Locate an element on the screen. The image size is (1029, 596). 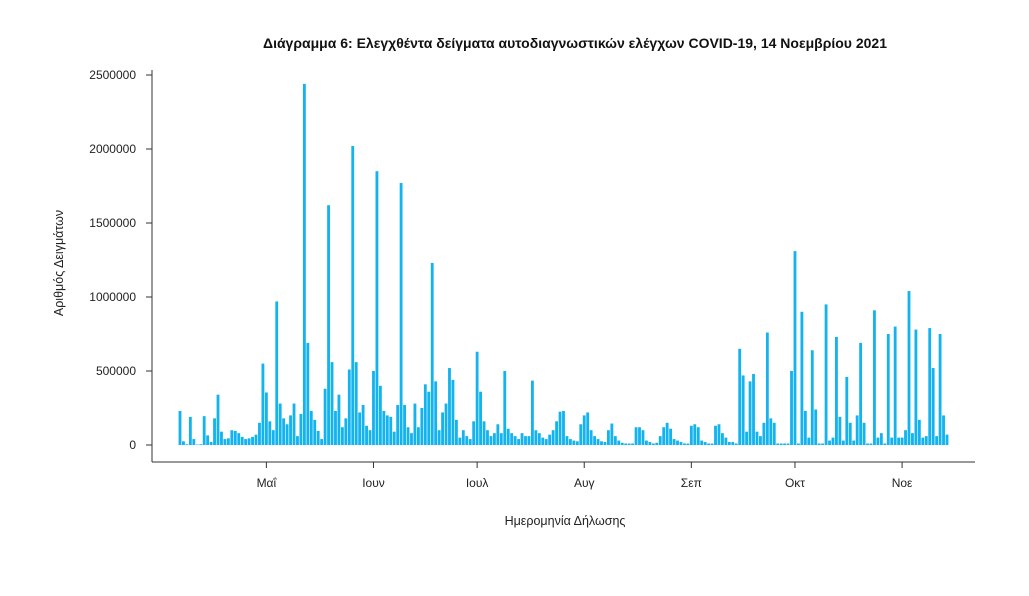
y-tick-label: 0 is located at coordinates (132, 445).